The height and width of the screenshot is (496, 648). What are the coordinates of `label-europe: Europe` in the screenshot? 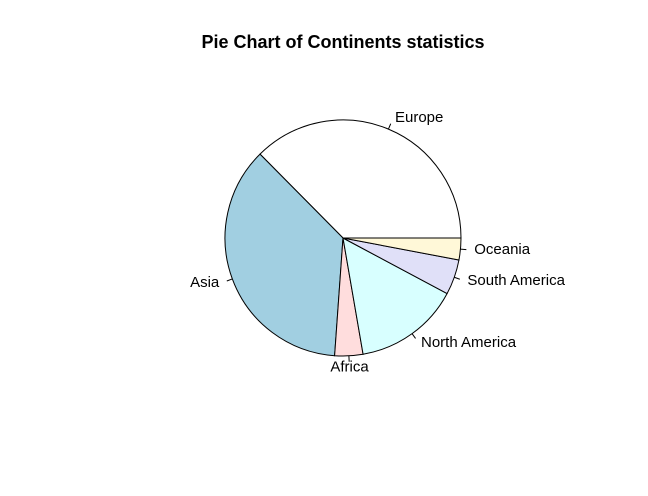 It's located at (419, 117).